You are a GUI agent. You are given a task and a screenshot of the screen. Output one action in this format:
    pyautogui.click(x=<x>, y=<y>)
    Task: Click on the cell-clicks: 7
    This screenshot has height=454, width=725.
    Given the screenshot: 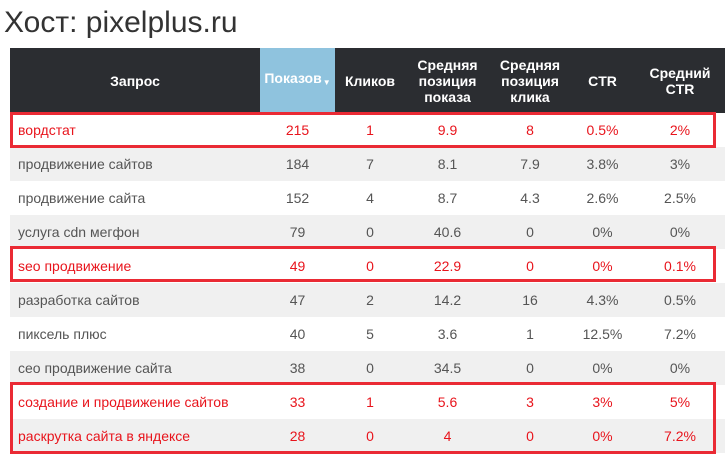 What is the action you would take?
    pyautogui.click(x=370, y=164)
    